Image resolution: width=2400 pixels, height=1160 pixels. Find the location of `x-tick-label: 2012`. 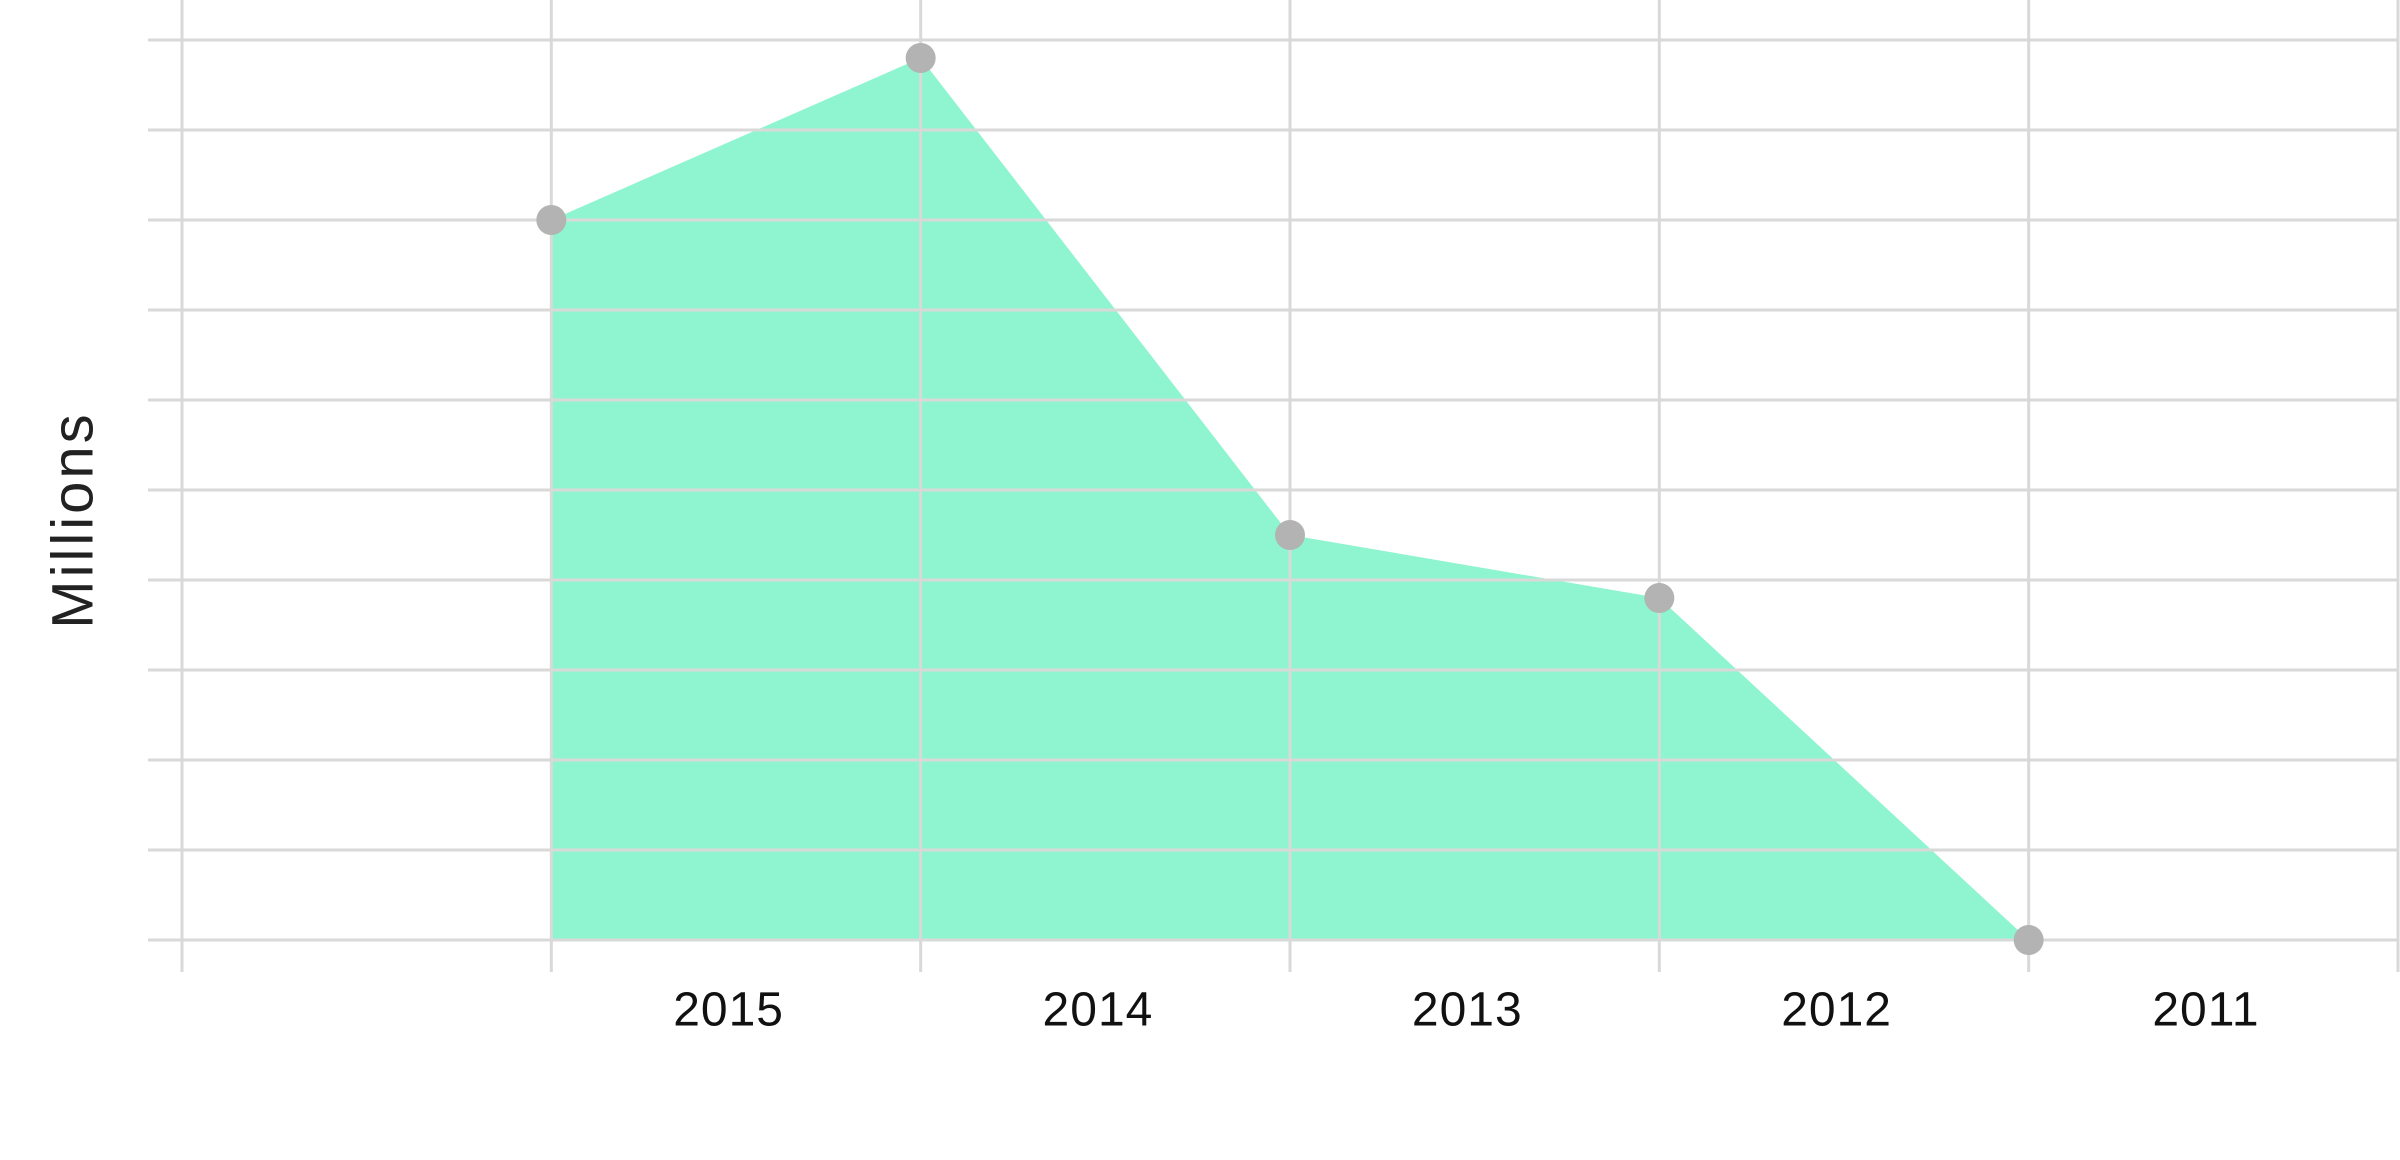

x-tick-label: 2012 is located at coordinates (1836, 1010).